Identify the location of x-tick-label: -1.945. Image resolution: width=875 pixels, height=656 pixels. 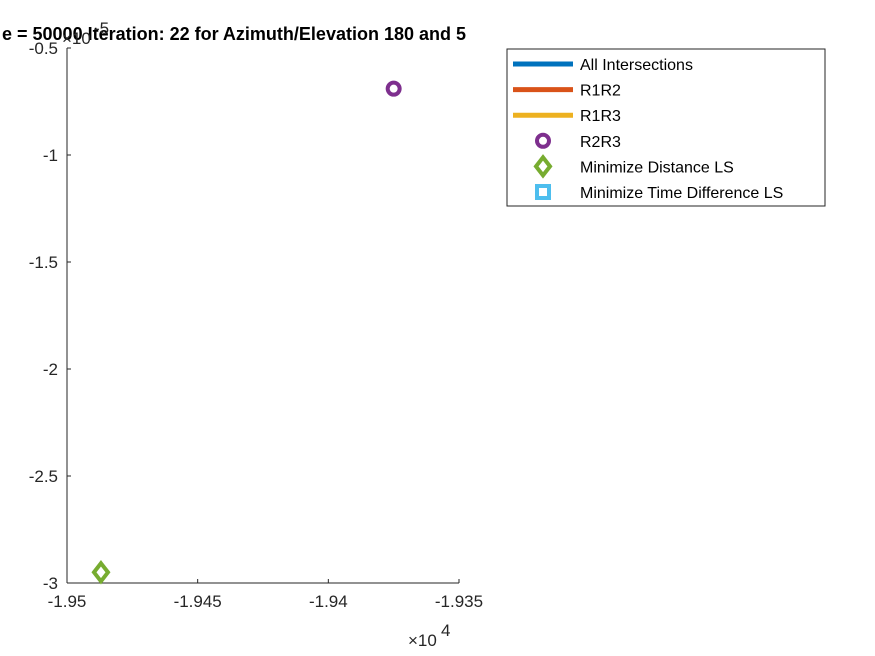
(198, 601).